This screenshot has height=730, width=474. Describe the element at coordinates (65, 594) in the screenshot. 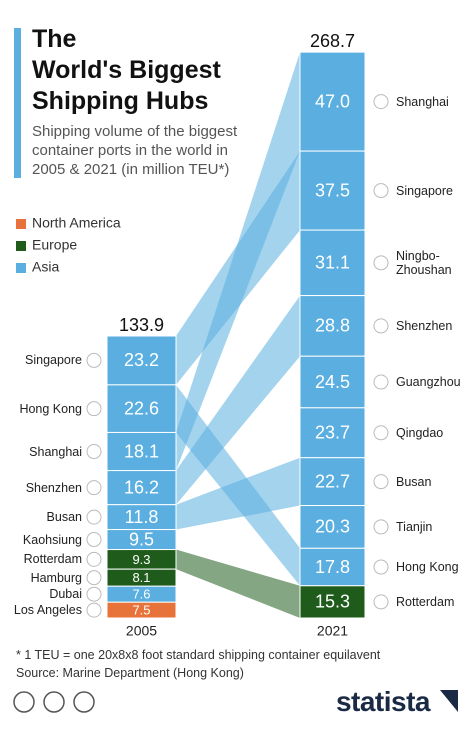

I see `port-label: Dubai` at that location.